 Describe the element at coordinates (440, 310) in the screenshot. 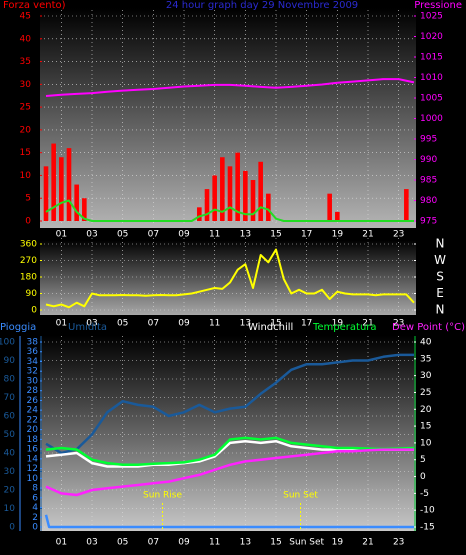

I see `y2-tick-label: N` at that location.